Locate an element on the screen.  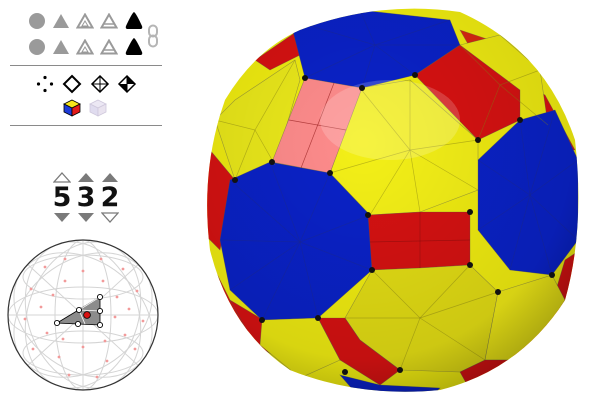
symmetry-r-value: 2 is located at coordinates (110, 197).